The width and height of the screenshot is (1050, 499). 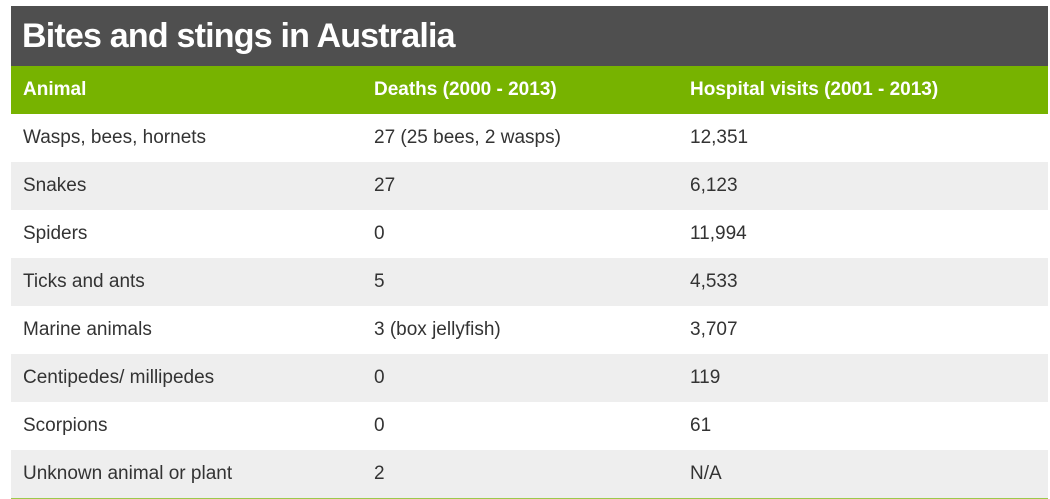 I want to click on page-title: Bites and stings in Australia, so click(x=239, y=36).